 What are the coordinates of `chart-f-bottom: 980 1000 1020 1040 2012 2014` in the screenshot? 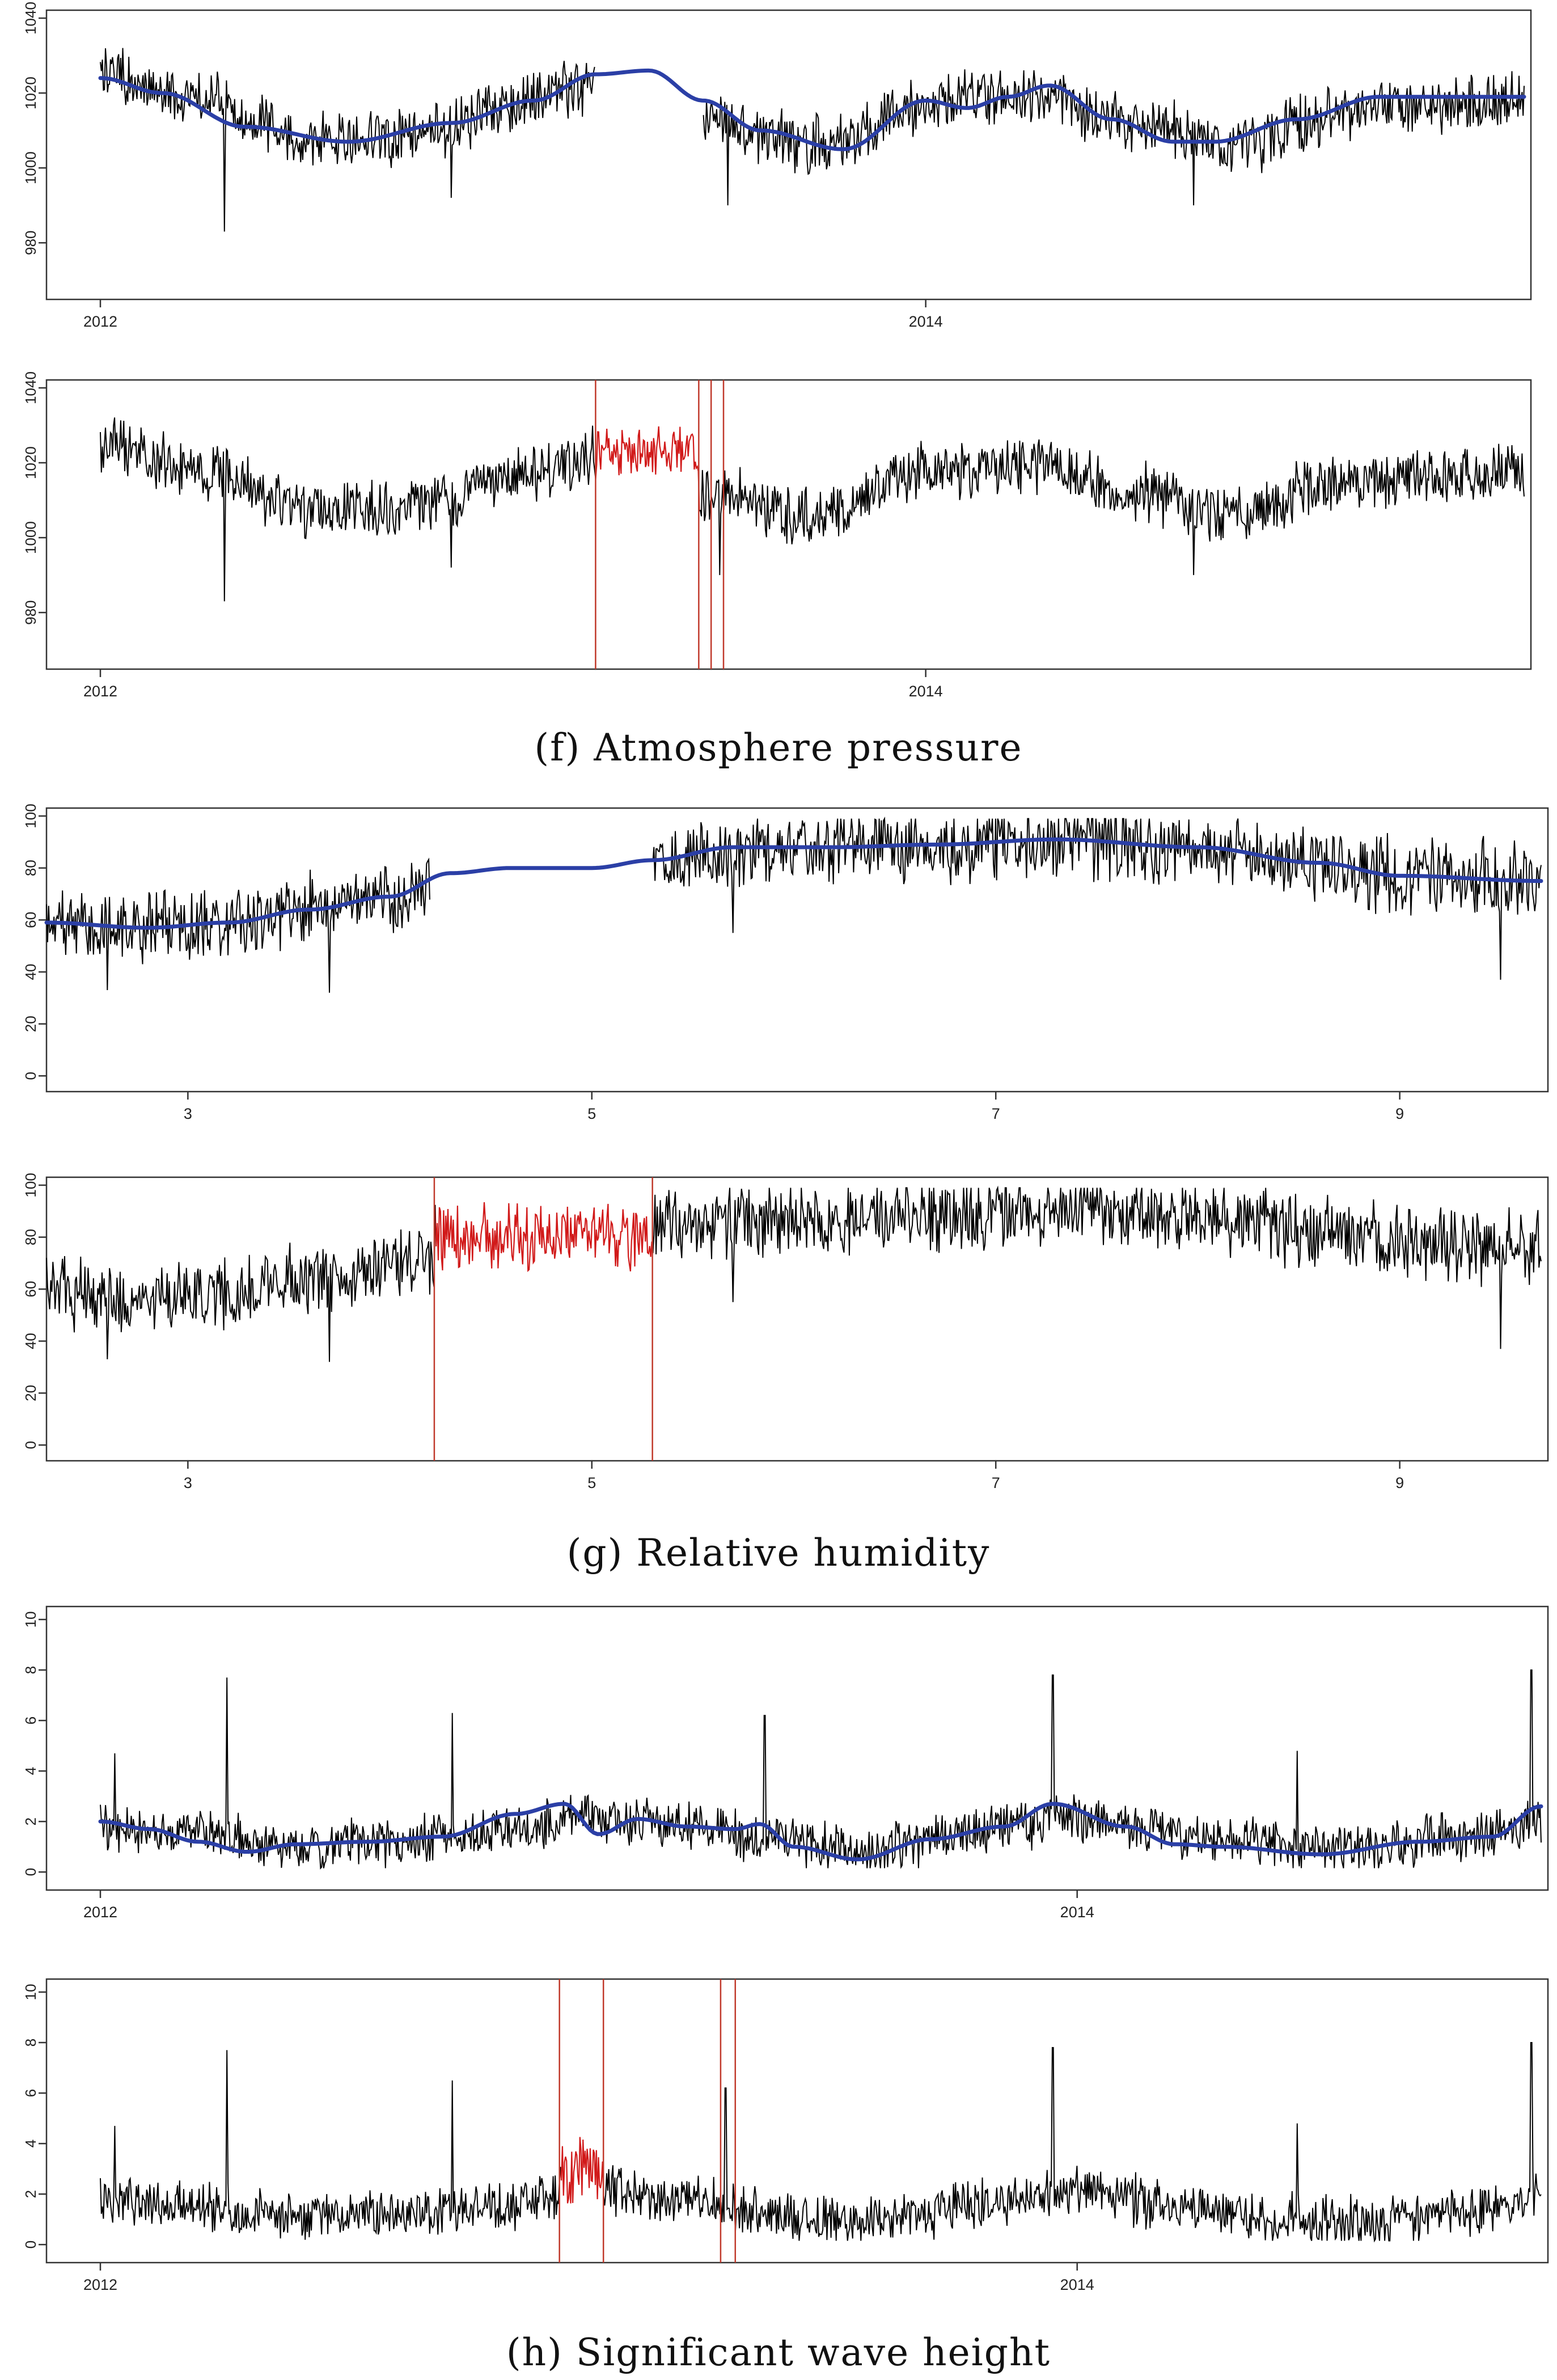 It's located at (777, 535).